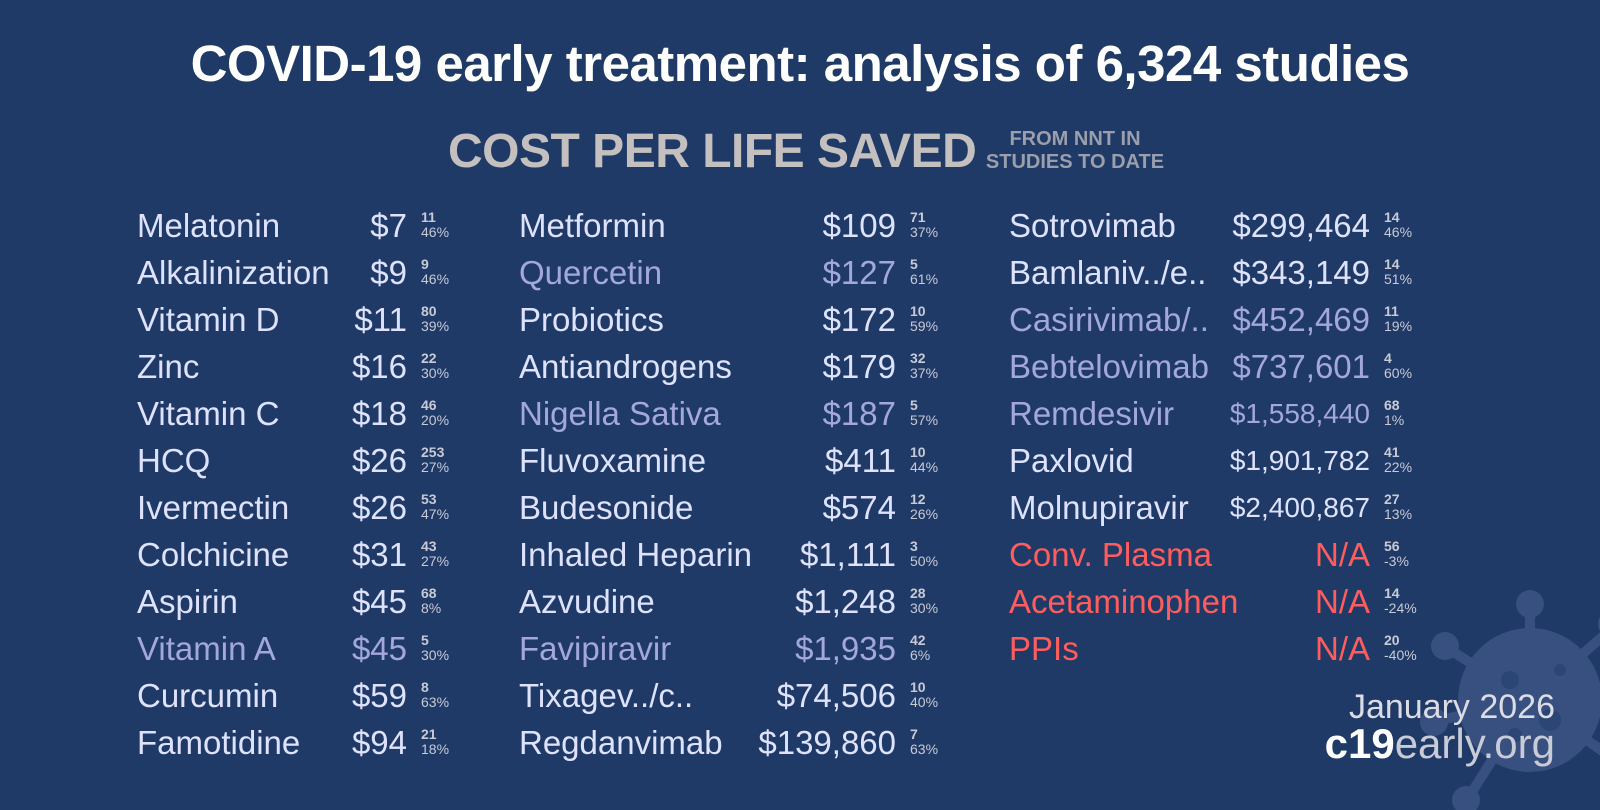  What do you see at coordinates (379, 413) in the screenshot?
I see `cost-per-life: $18` at bounding box center [379, 413].